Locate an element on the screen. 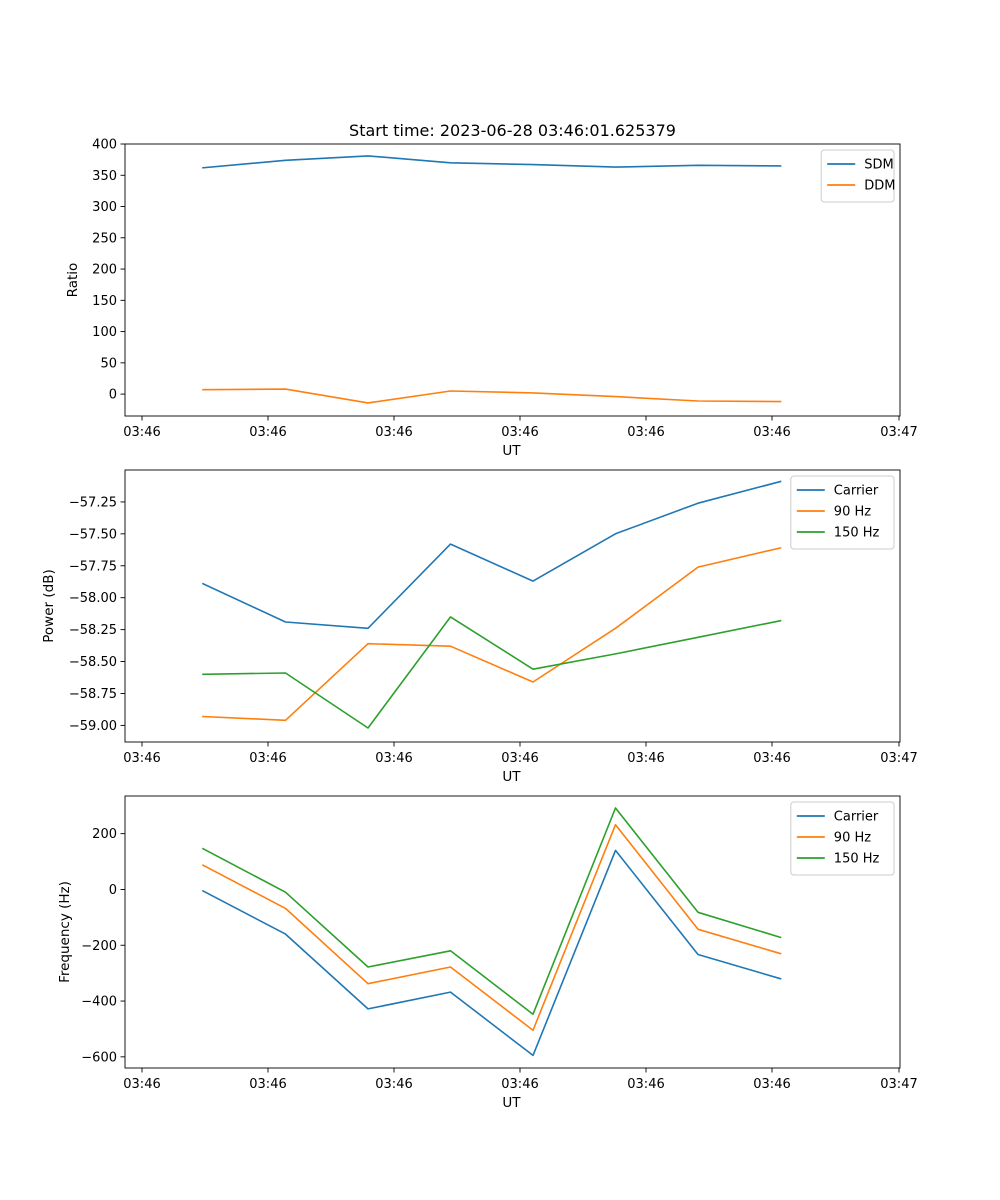 Image resolution: width=1000 pixels, height=1200 pixels. y-tick-label: 50 is located at coordinates (108, 363).